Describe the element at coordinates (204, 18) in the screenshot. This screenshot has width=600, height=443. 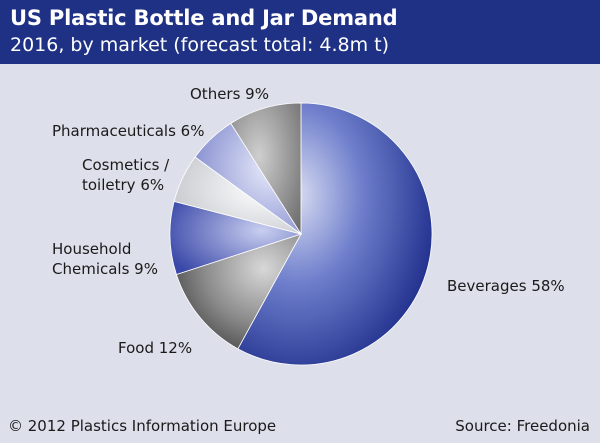
I see `chart-title: US Plastic Bottle and Jar Demand` at that location.